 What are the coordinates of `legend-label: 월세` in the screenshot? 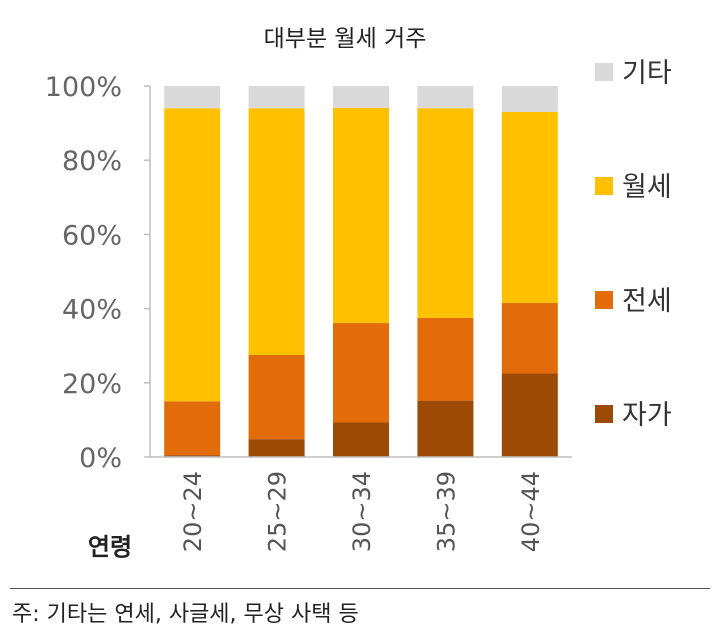 It's located at (647, 187).